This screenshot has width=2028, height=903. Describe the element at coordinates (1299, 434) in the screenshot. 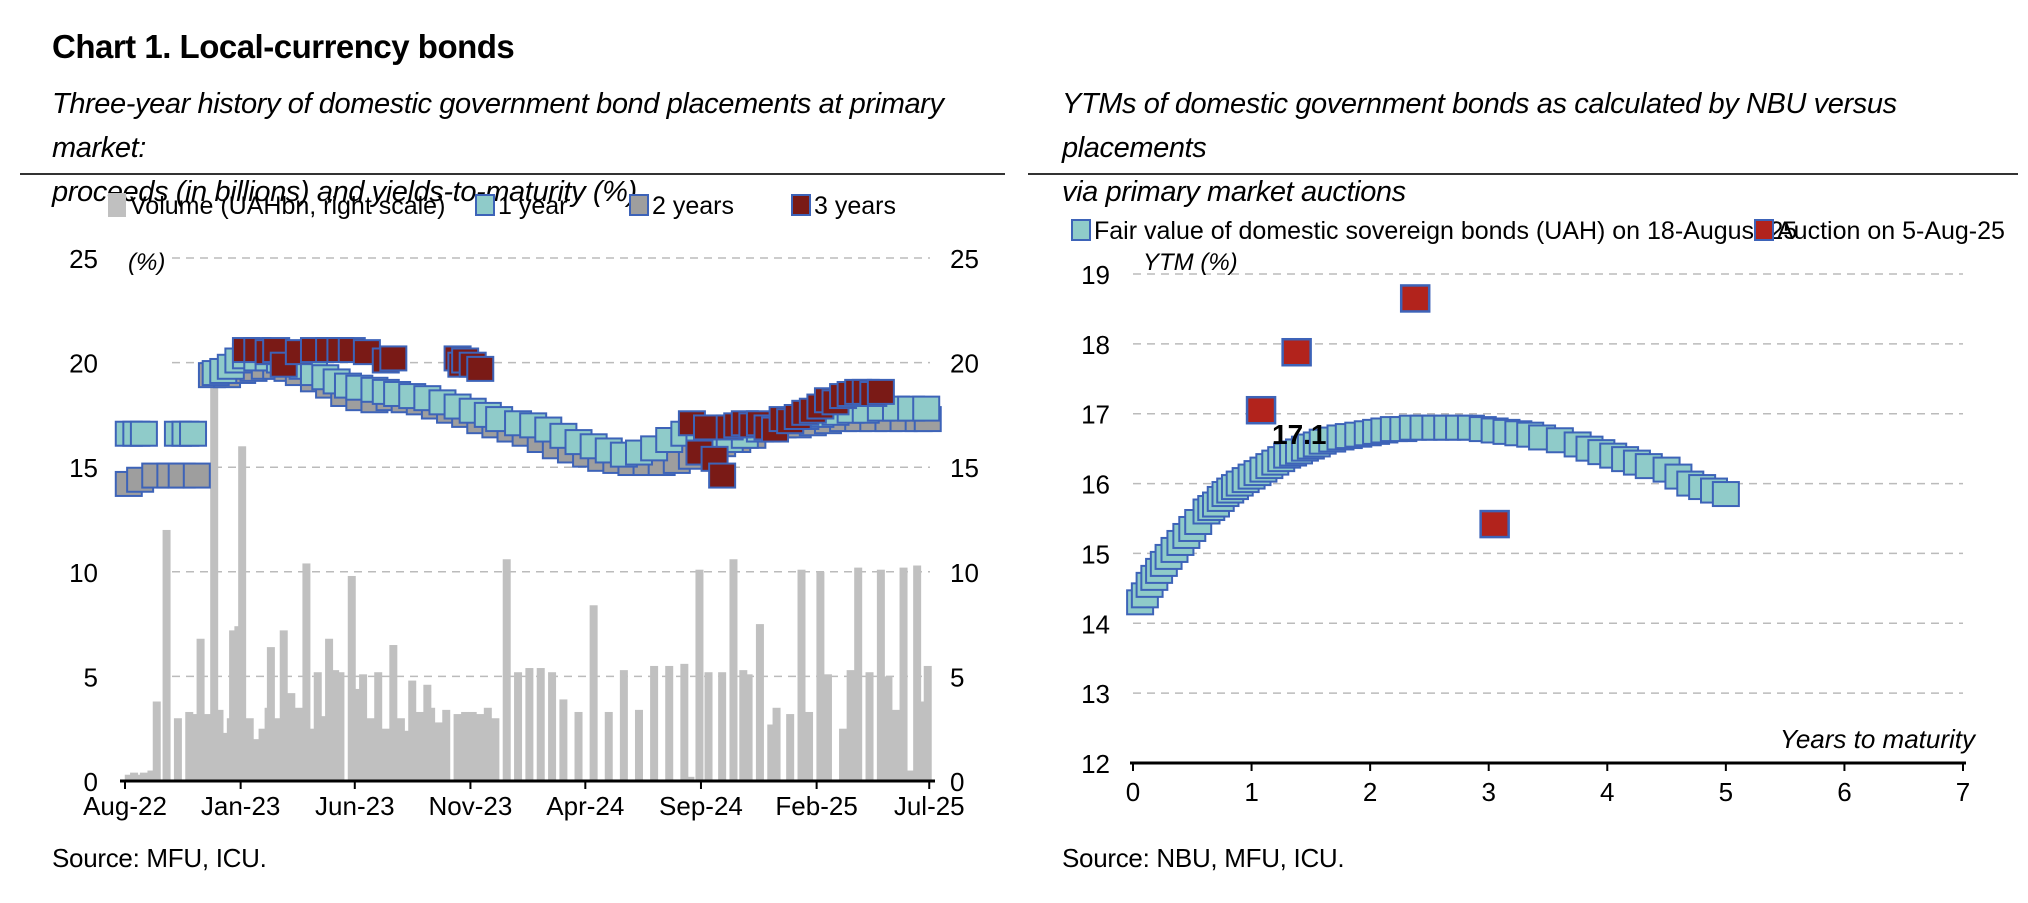

I see `annotation-label: 17.1` at that location.